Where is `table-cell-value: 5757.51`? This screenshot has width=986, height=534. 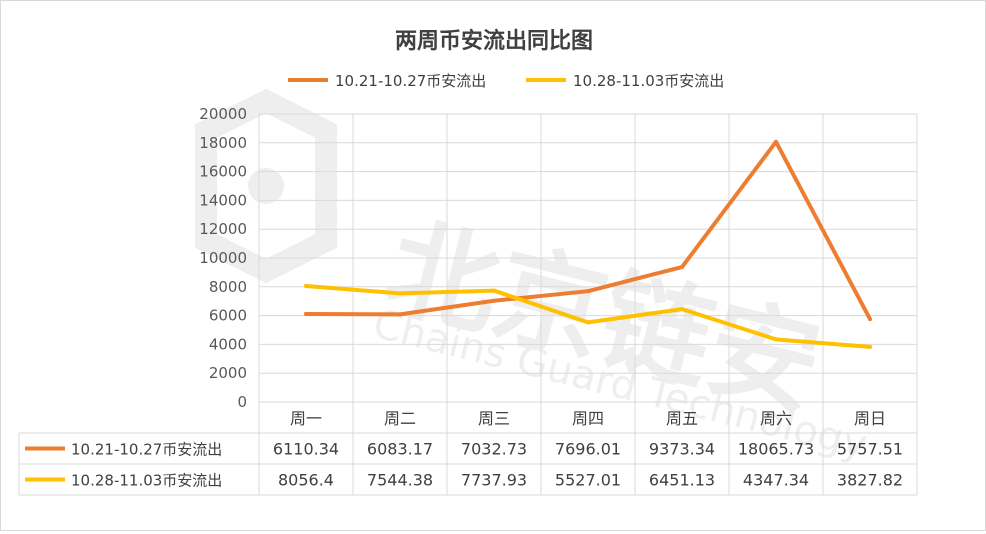 table-cell-value: 5757.51 is located at coordinates (870, 449).